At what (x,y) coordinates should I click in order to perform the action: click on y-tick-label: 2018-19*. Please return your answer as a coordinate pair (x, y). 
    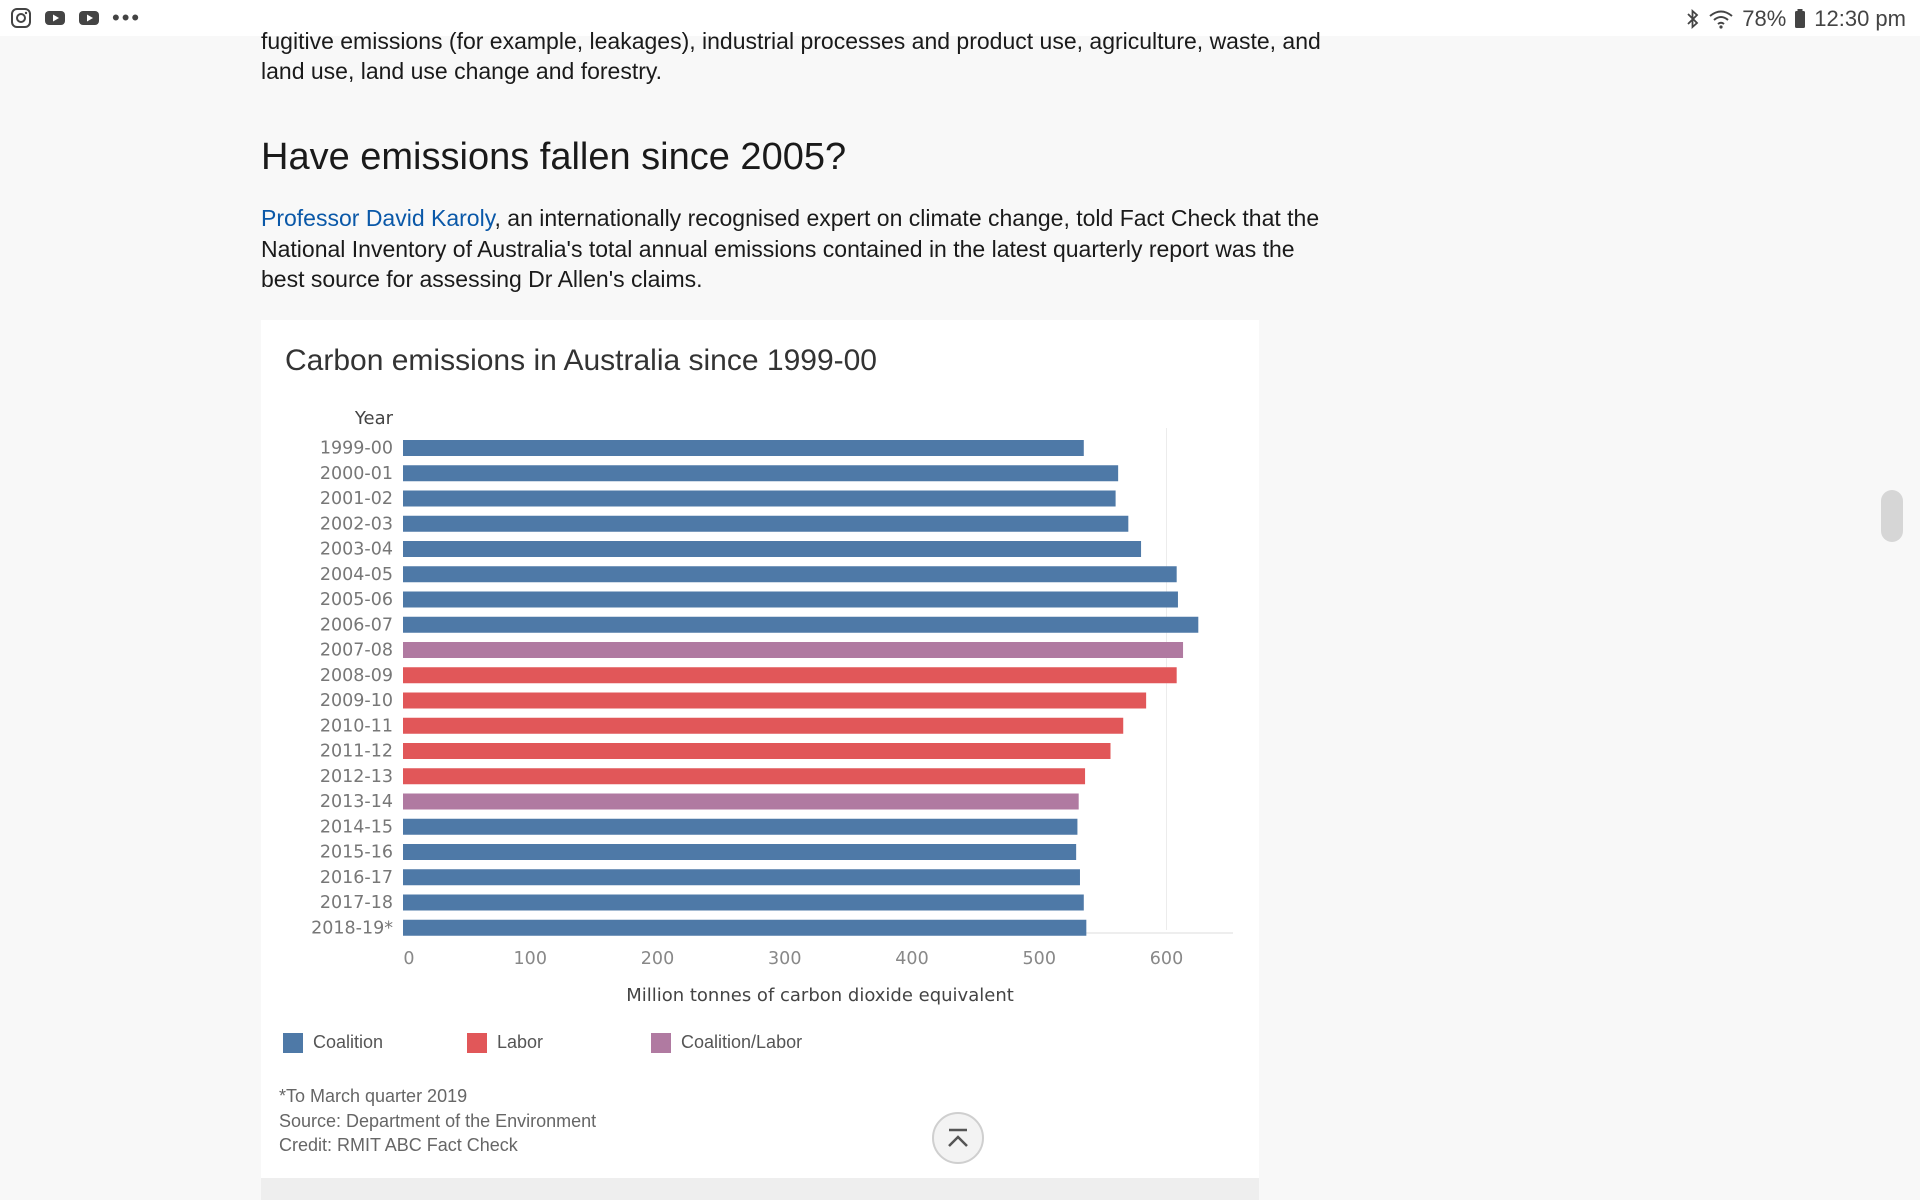
    Looking at the image, I should click on (352, 928).